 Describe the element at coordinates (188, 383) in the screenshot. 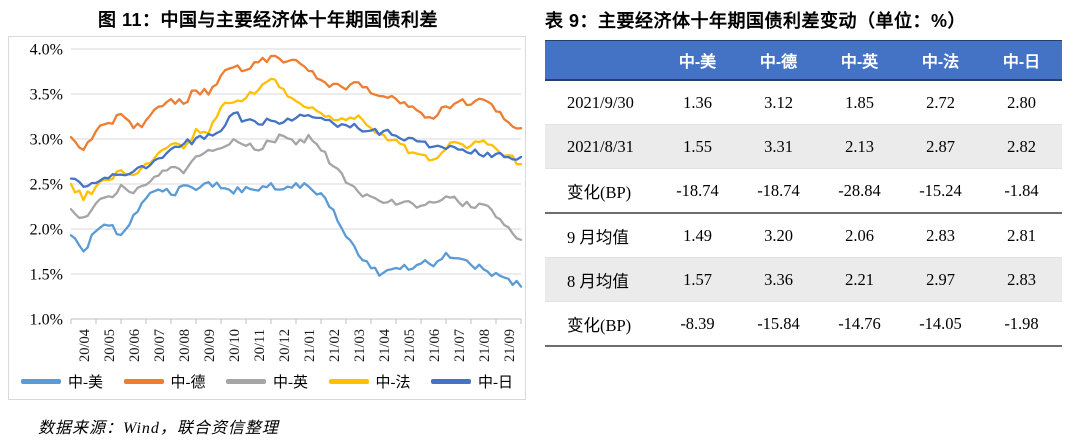

I see `legend-label: 中-德` at that location.